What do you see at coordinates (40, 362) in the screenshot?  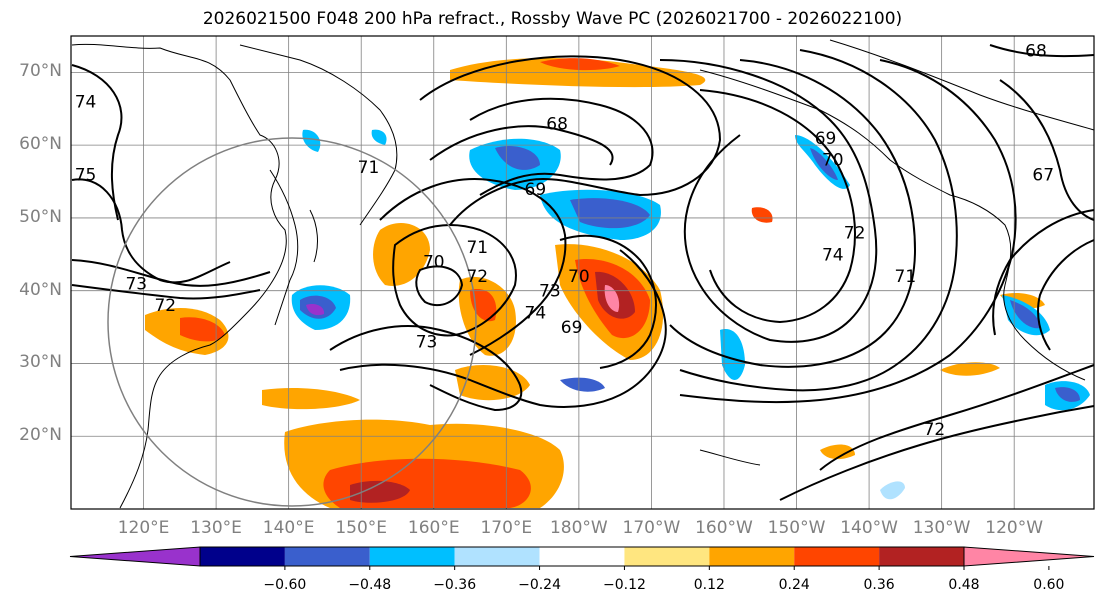 I see `latitude-label: 30°N` at bounding box center [40, 362].